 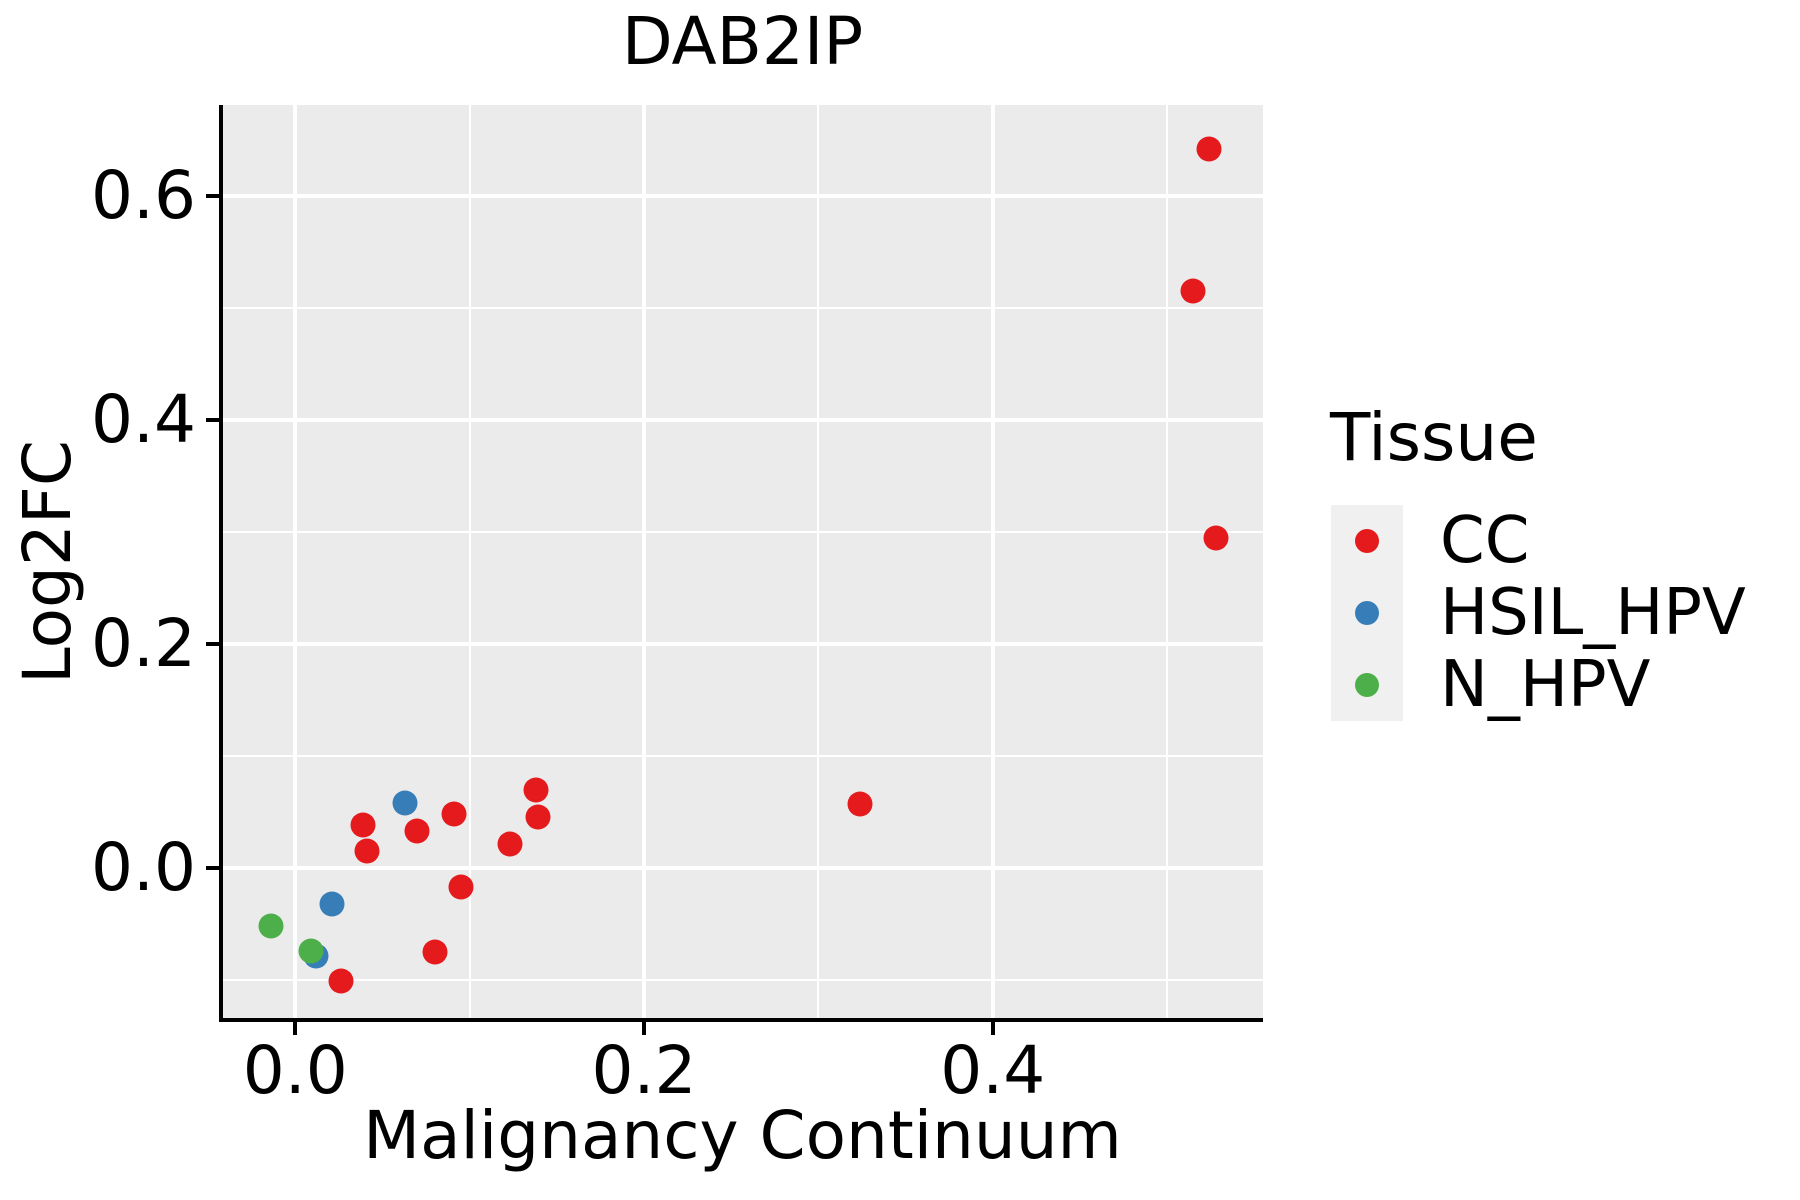 I want to click on y-axis-title: Log2FC, so click(x=47, y=562).